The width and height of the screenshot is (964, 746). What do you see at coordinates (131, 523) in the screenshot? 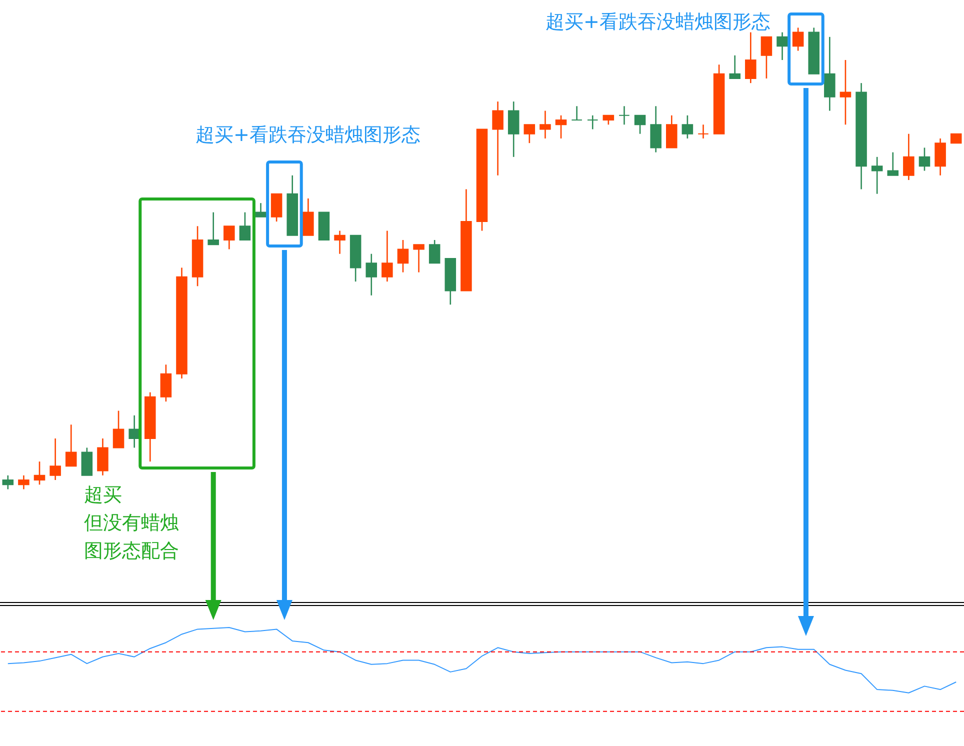
I see `text: 但没有蜡烛` at bounding box center [131, 523].